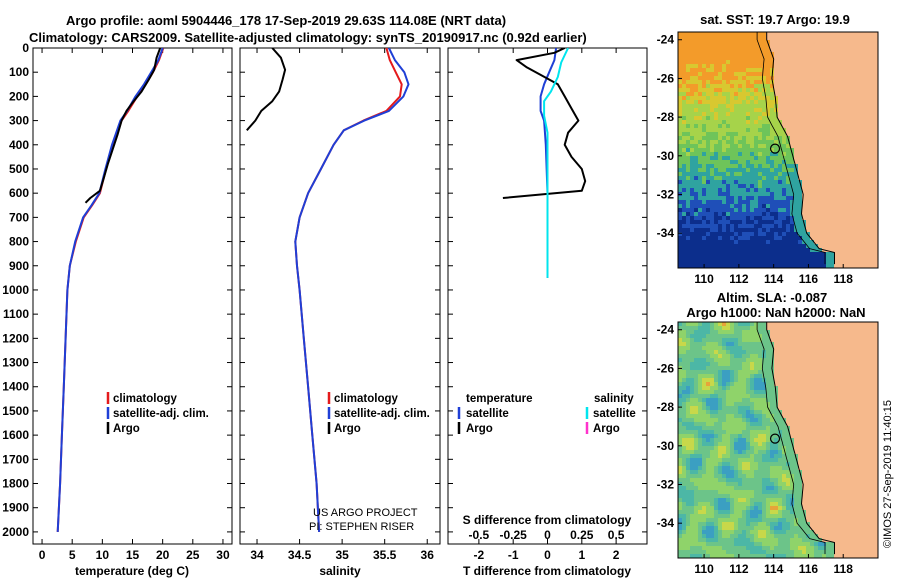  I want to click on argo-position-marker, so click(775, 148).